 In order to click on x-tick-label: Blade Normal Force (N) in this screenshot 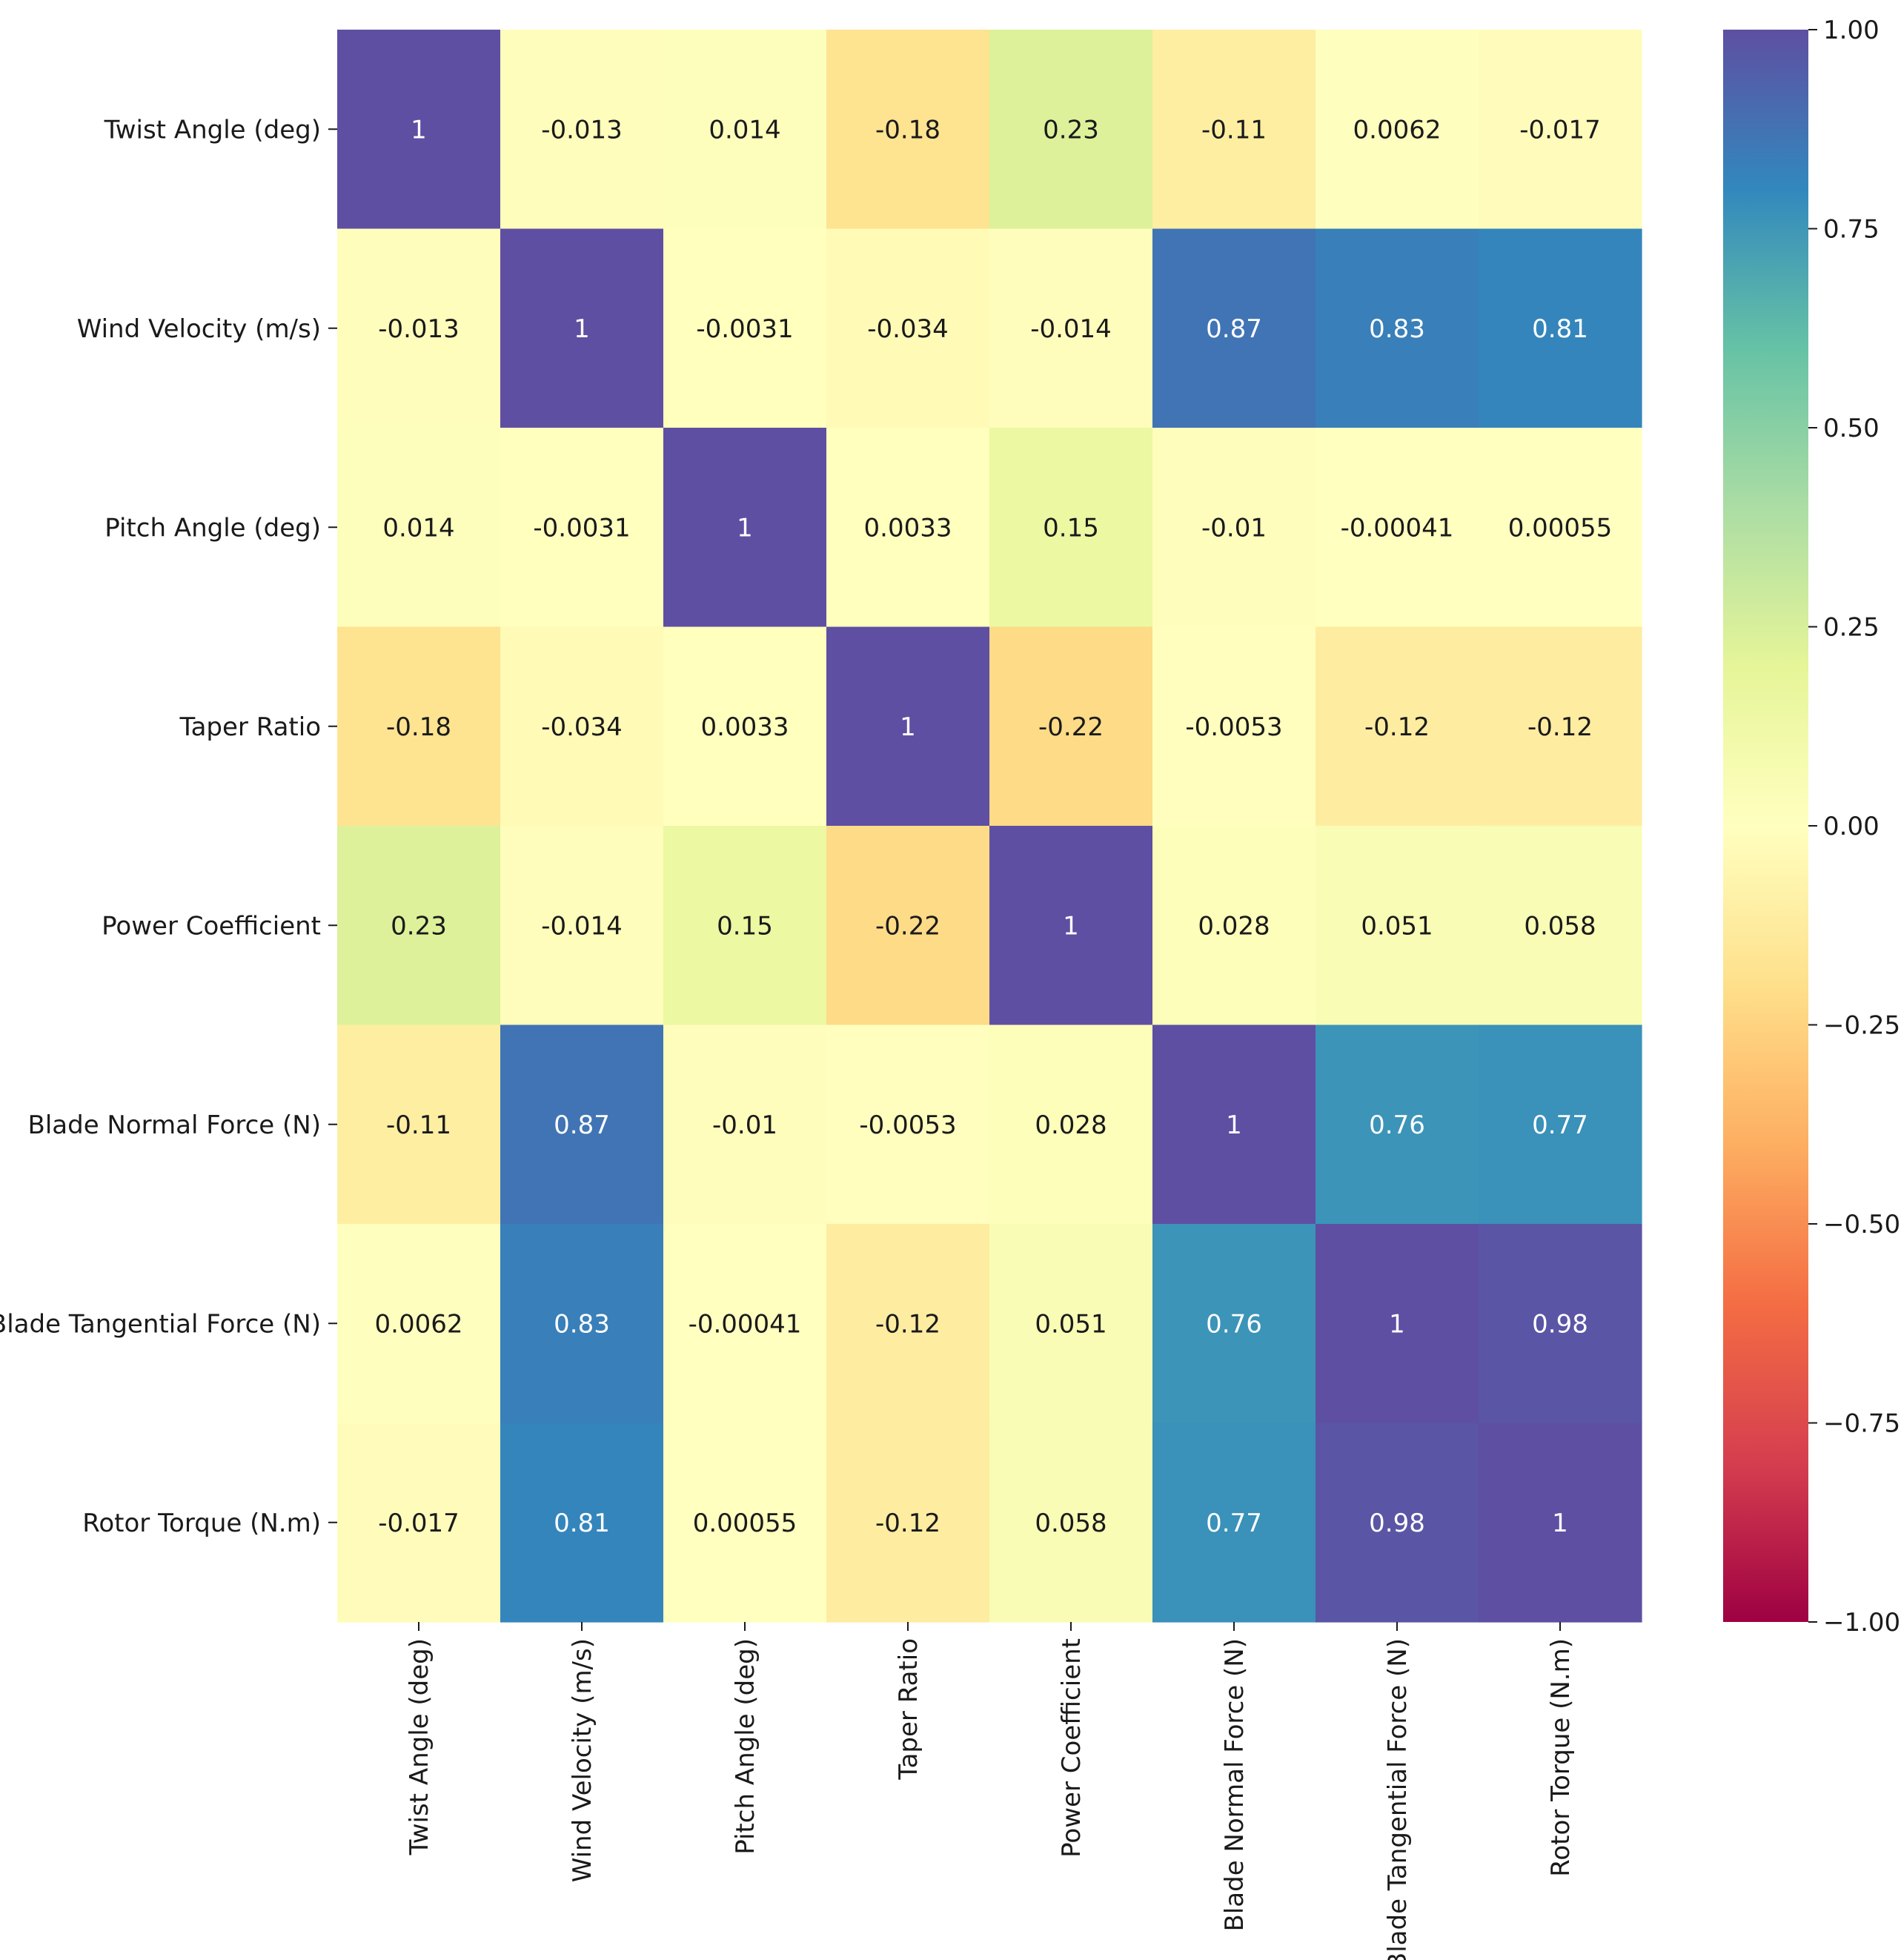, I will do `click(1235, 1785)`.